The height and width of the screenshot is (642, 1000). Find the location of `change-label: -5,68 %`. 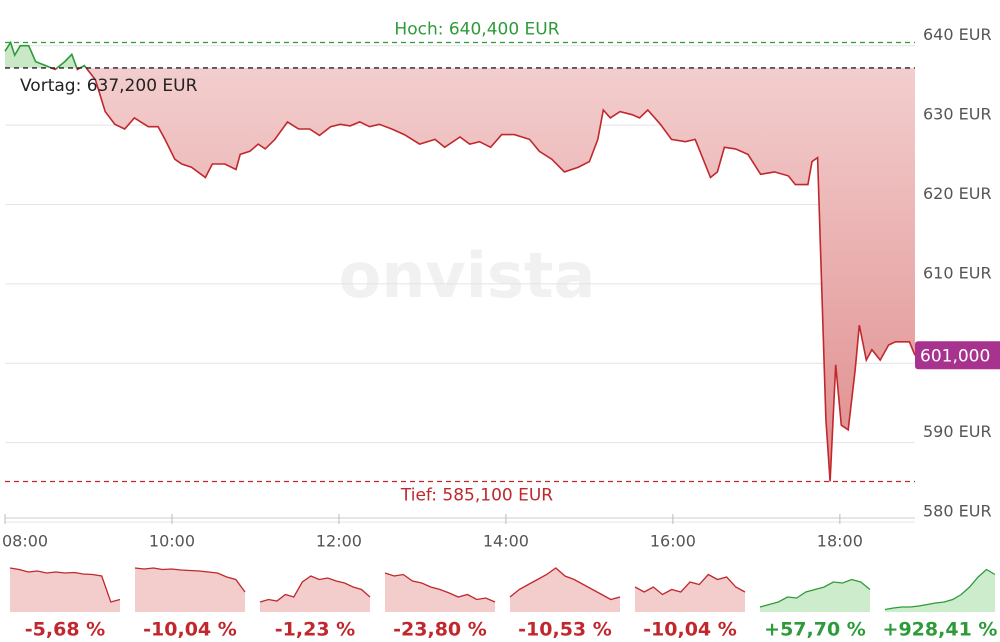

change-label: -5,68 % is located at coordinates (65, 630).